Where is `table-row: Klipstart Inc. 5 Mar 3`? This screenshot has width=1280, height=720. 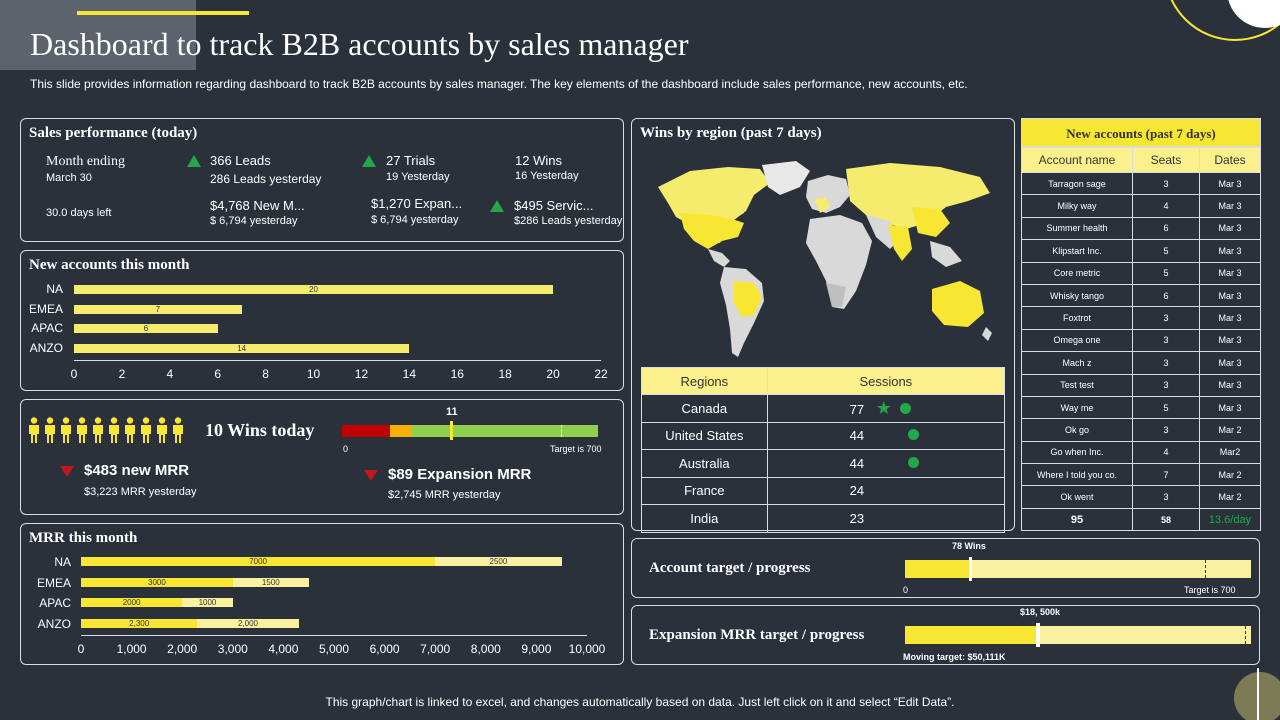
table-row: Klipstart Inc. 5 Mar 3 is located at coordinates (1141, 251).